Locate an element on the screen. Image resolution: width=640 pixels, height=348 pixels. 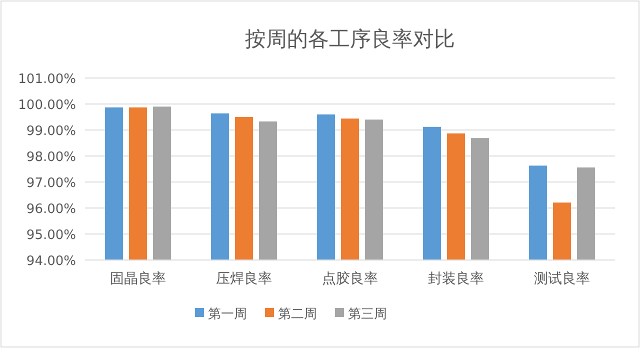
x-tick-label: 点胶良率 is located at coordinates (350, 279).